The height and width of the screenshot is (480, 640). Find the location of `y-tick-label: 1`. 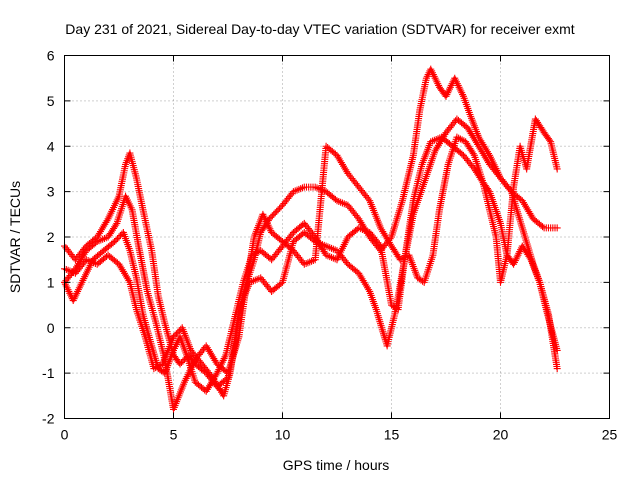

y-tick-label: 1 is located at coordinates (51, 282).